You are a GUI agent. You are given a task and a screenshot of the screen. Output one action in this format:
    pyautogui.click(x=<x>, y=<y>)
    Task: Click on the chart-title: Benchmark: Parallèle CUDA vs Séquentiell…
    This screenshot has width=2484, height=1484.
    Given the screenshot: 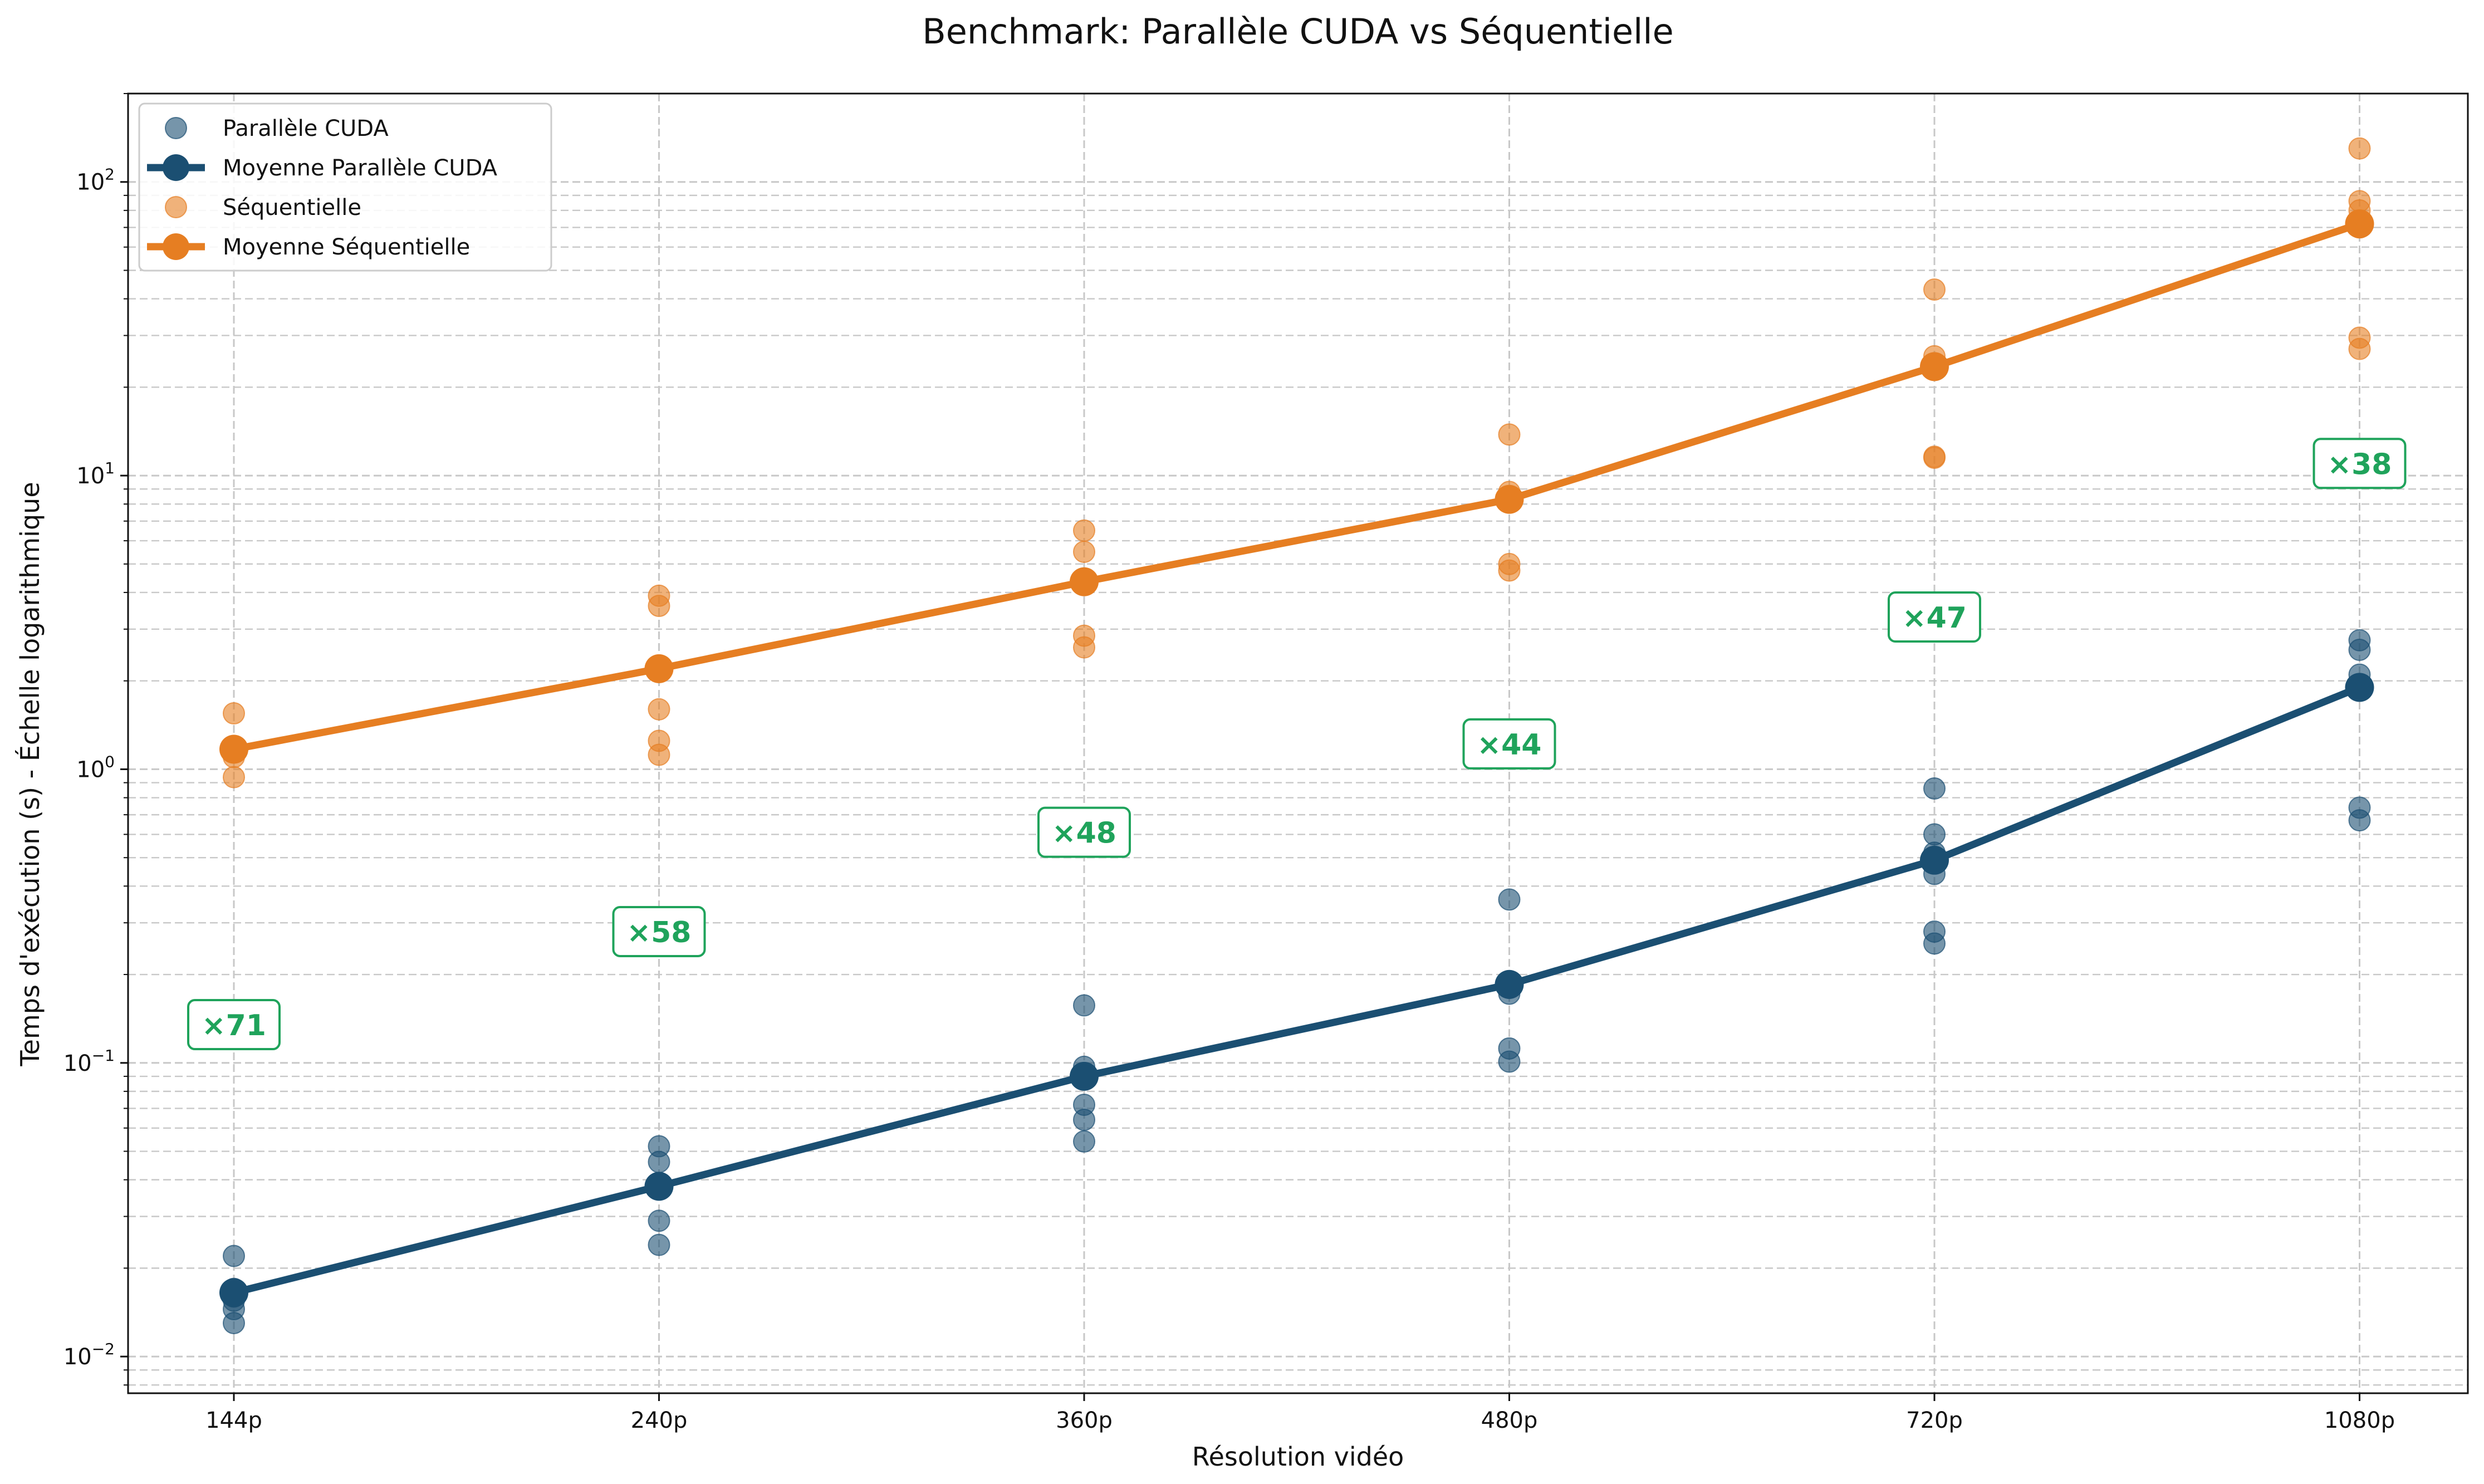 What is the action you would take?
    pyautogui.click(x=1298, y=31)
    